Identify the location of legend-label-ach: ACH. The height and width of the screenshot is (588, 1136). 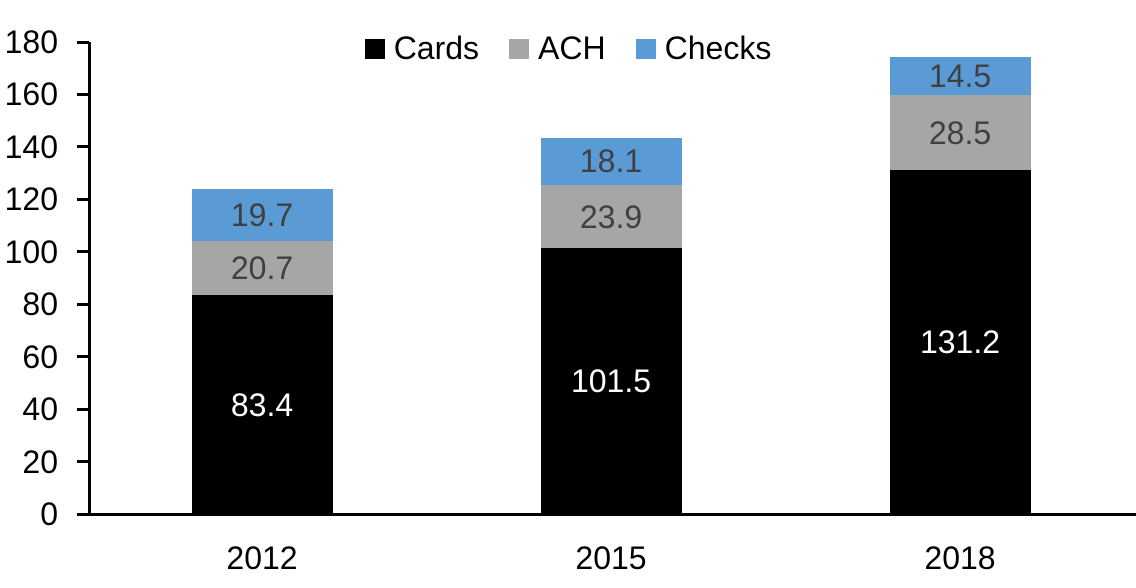
(572, 48).